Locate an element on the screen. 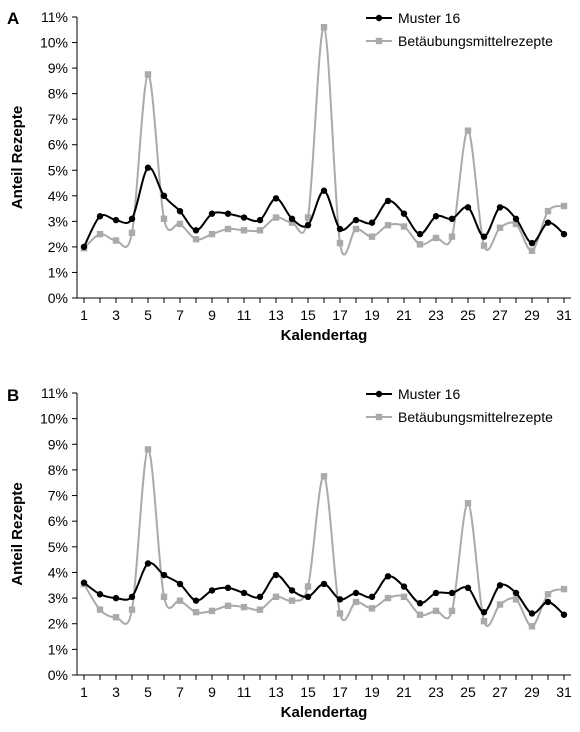 Image resolution: width=580 pixels, height=732 pixels. x-tick-label: 3 is located at coordinates (116, 315).